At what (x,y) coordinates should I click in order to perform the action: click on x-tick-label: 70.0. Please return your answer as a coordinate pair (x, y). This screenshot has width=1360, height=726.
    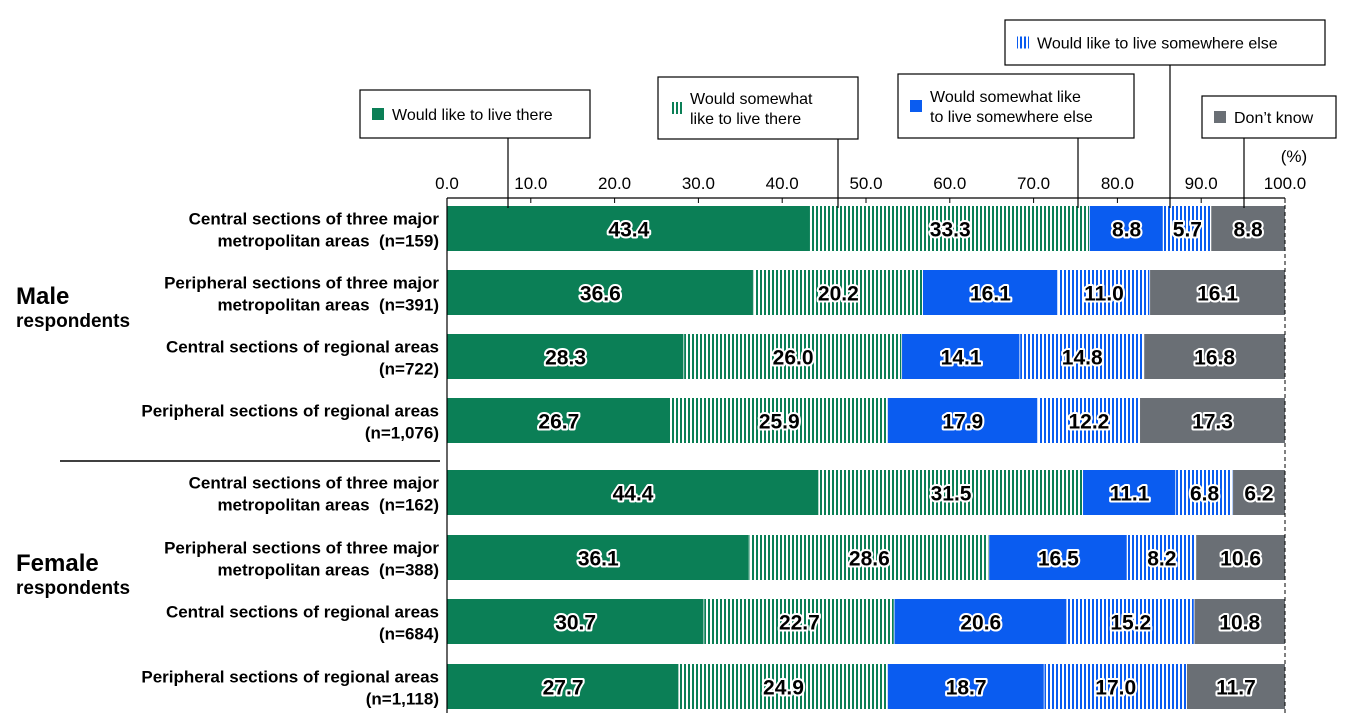
    Looking at the image, I should click on (1033, 183).